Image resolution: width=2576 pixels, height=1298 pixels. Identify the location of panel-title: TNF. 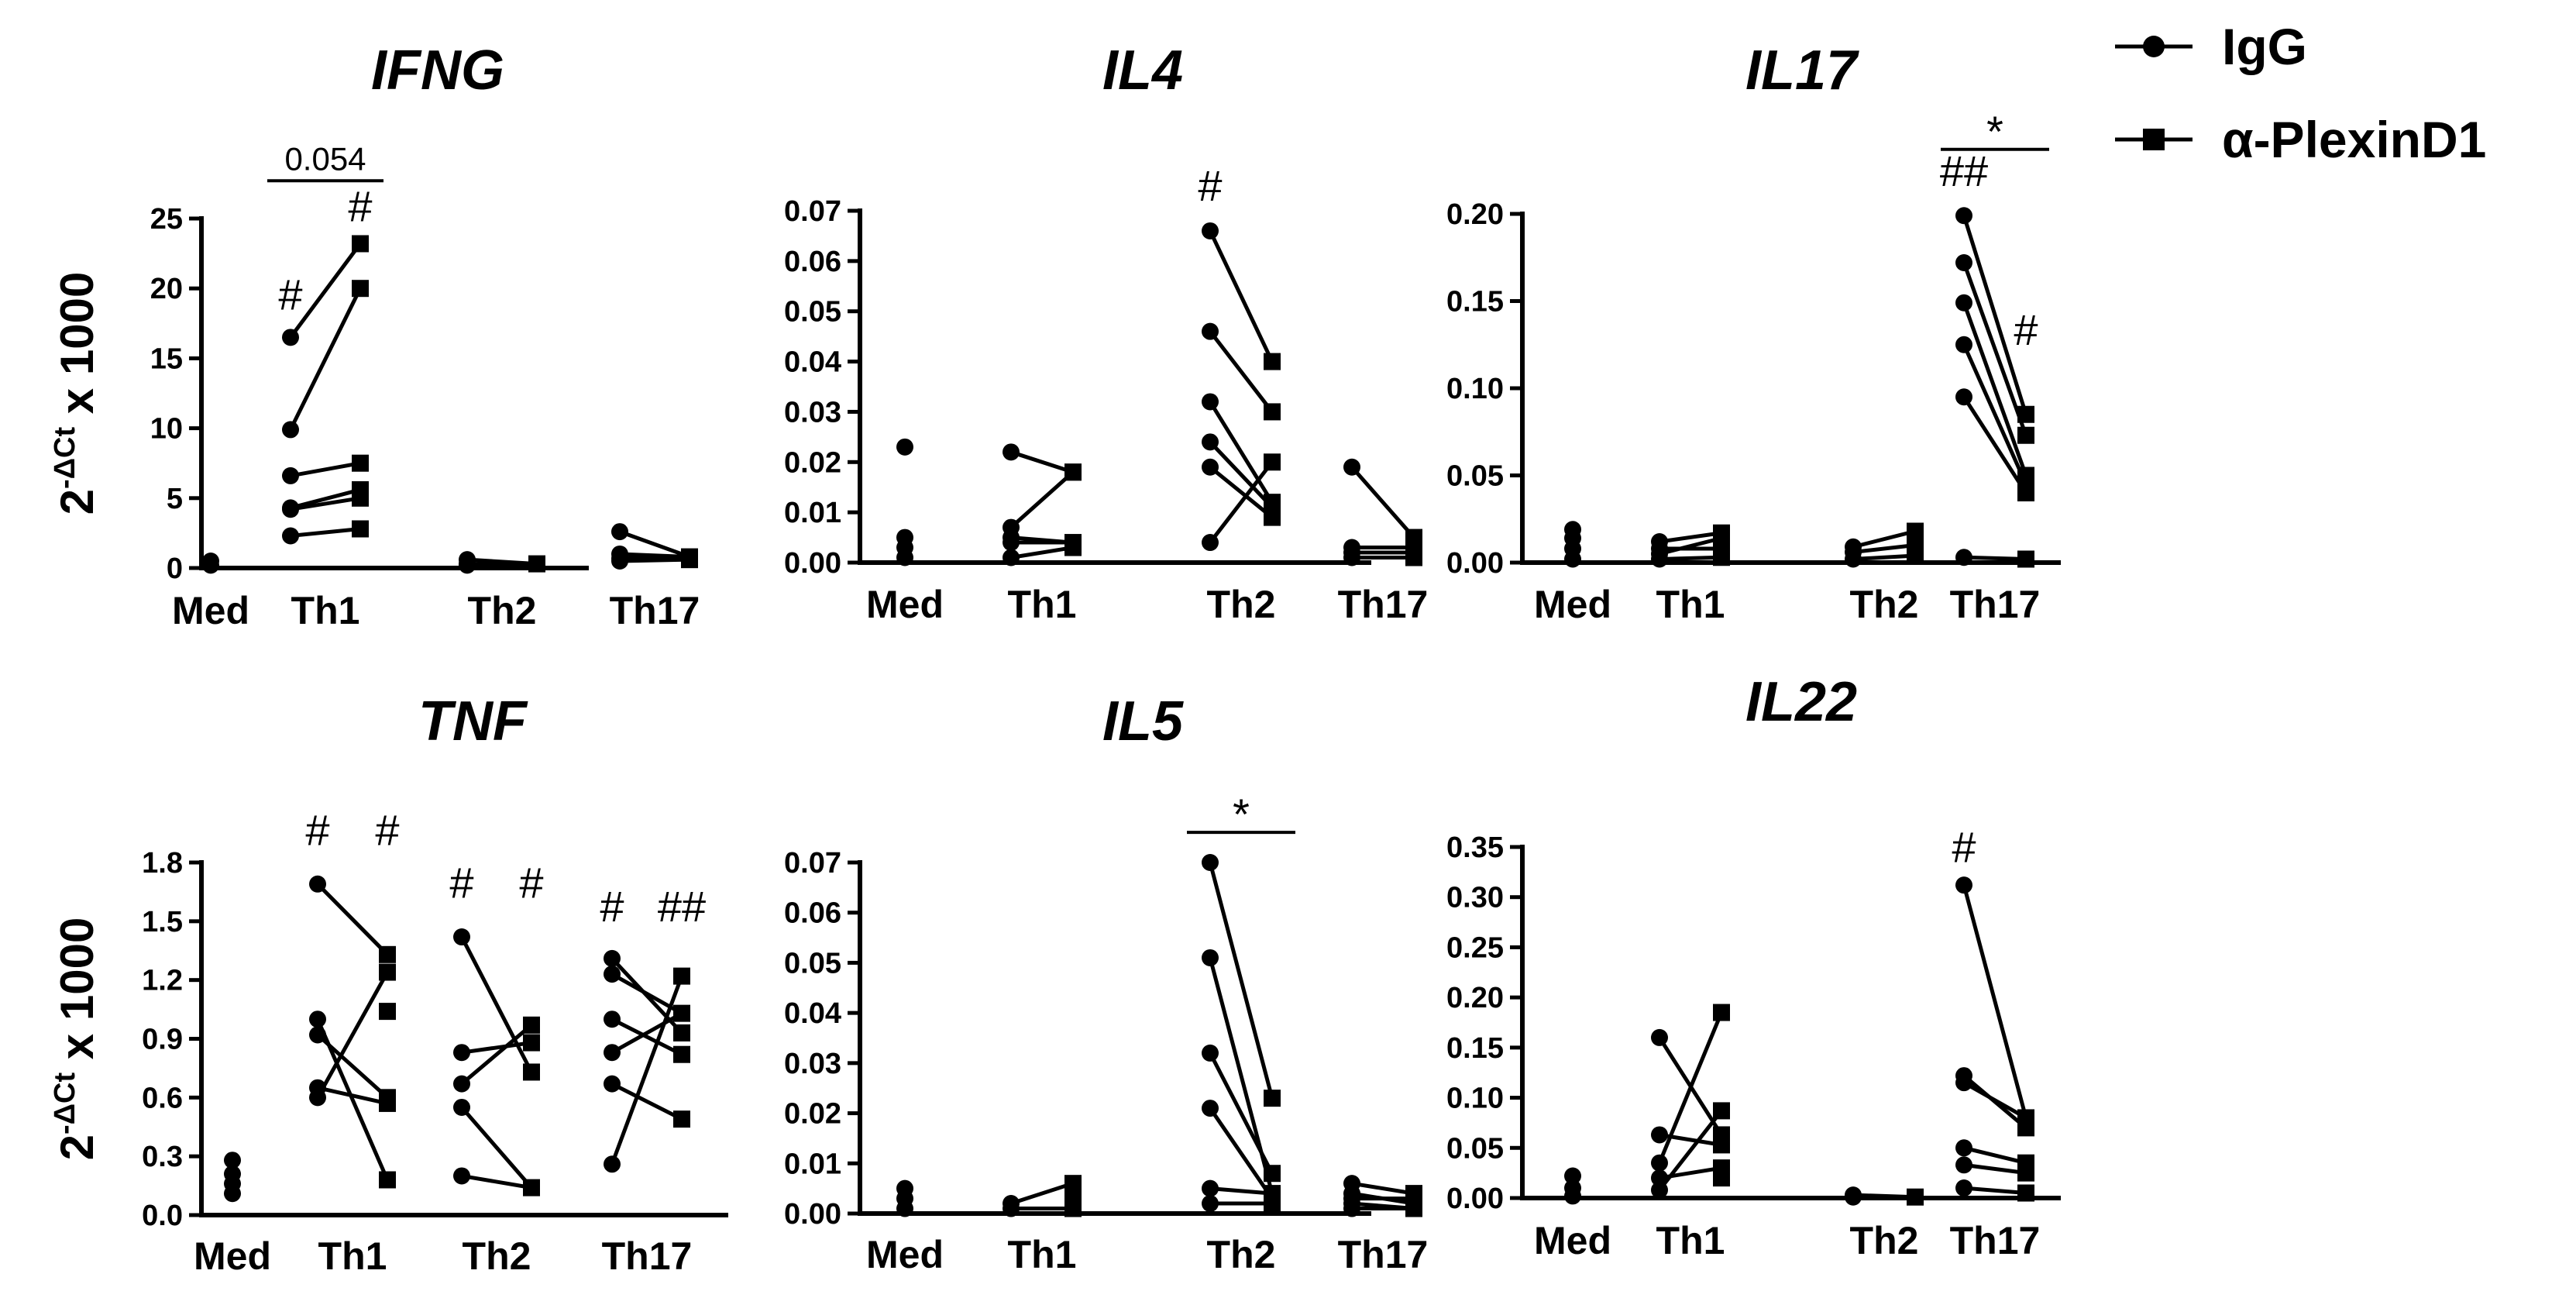
(473, 721).